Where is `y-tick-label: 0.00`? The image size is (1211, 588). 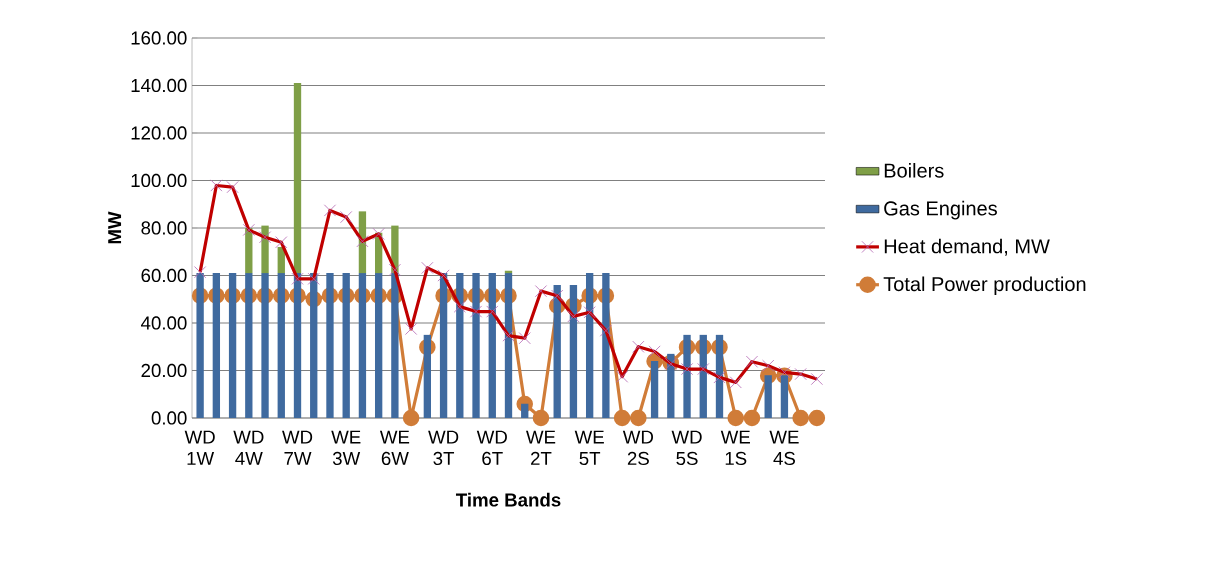 y-tick-label: 0.00 is located at coordinates (169, 418).